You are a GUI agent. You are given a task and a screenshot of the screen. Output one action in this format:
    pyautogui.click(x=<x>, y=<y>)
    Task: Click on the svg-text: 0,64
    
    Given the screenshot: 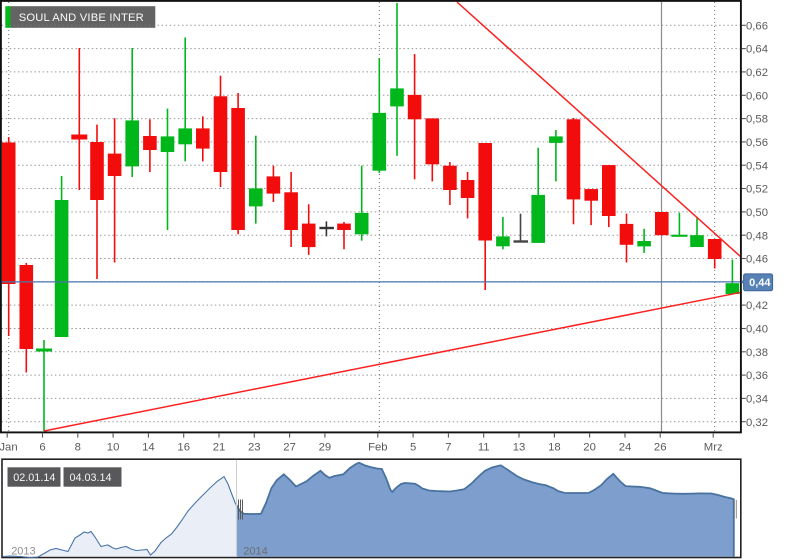 What is the action you would take?
    pyautogui.click(x=757, y=50)
    